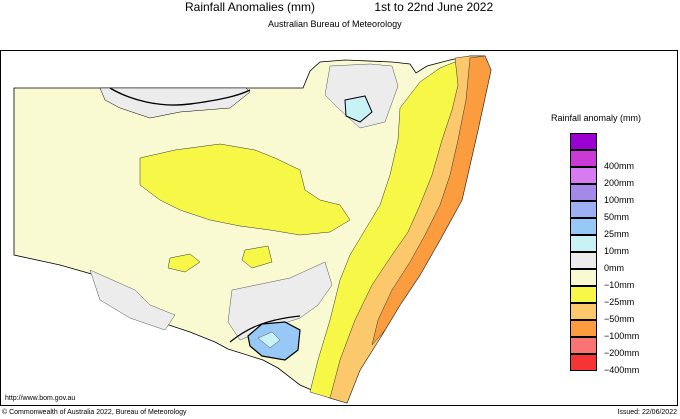 This screenshot has width=680, height=419. I want to click on period-text: 1st to 22nd June 2022, so click(434, 7).